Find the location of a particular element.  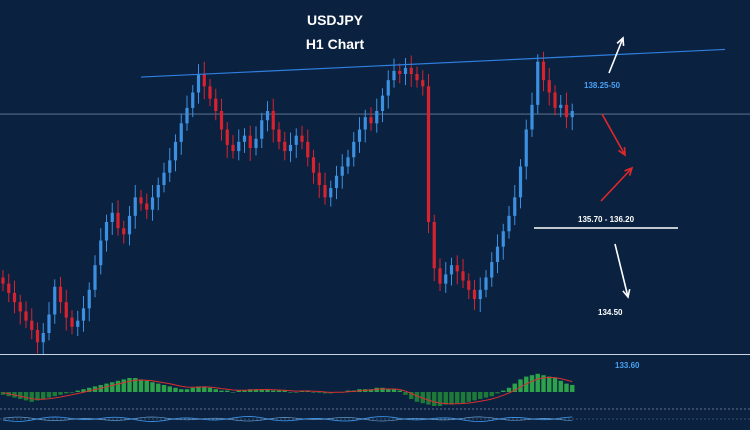

chart-title: USDJPY is located at coordinates (335, 20).